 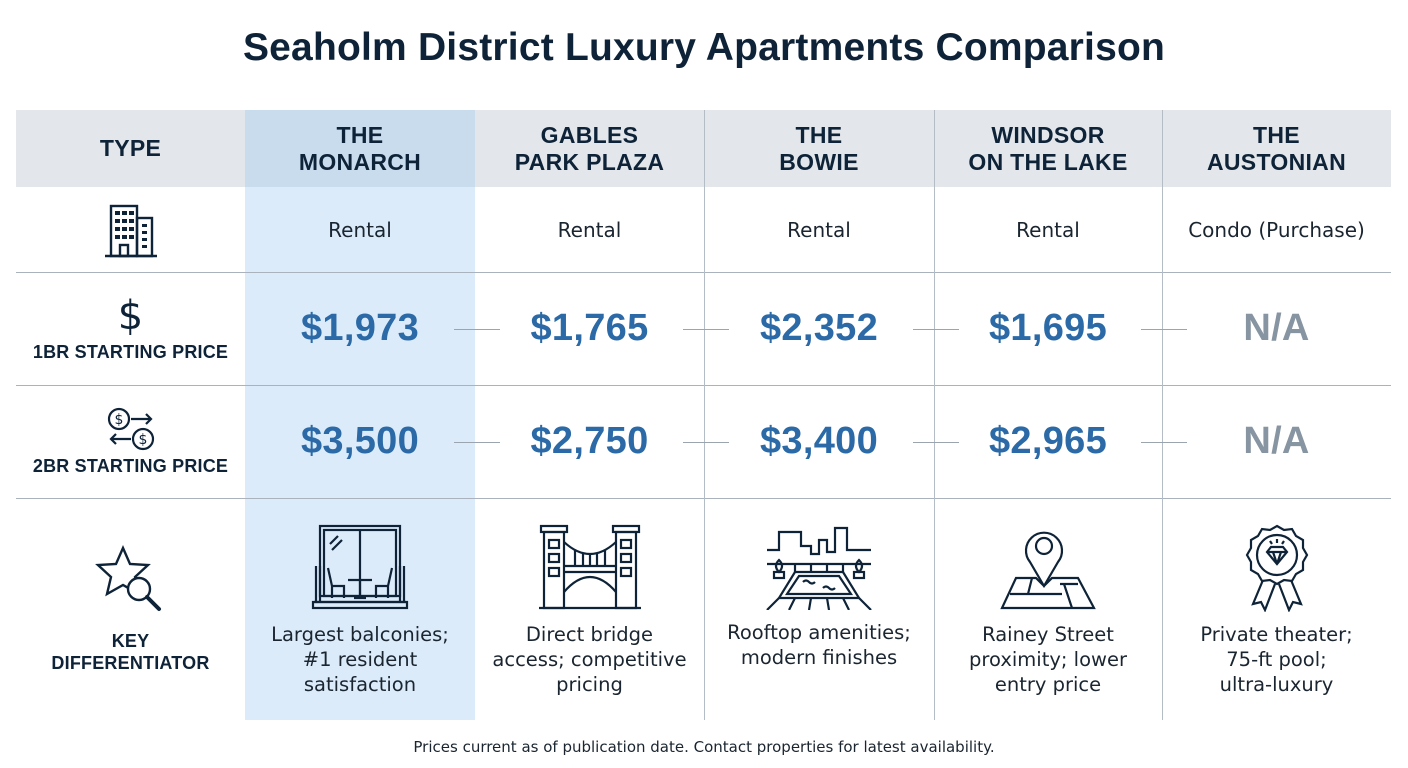 I want to click on price-2br-row-label: $ $ 2BR STARTING PRICE, so click(x=130, y=441).